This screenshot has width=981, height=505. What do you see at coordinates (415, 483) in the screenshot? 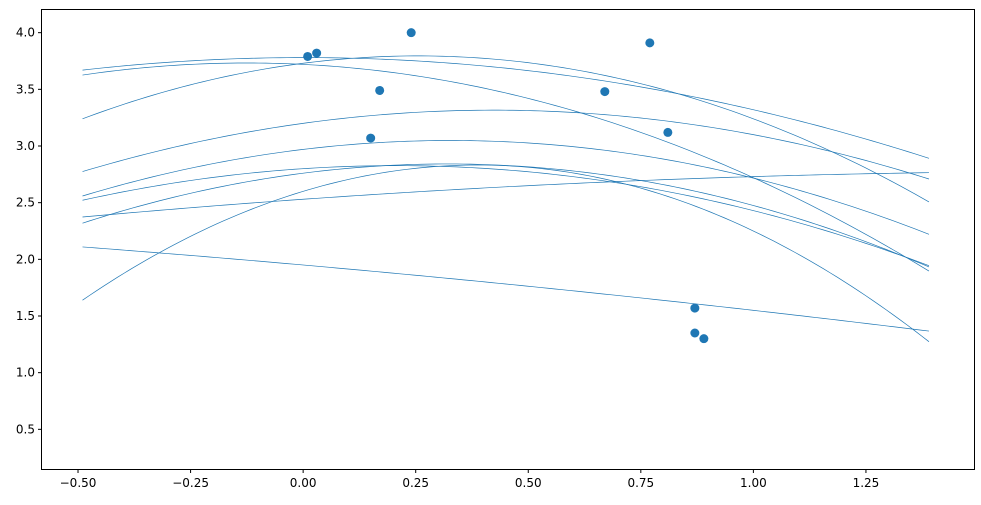
I see `x-tick-label: 0.25` at bounding box center [415, 483].